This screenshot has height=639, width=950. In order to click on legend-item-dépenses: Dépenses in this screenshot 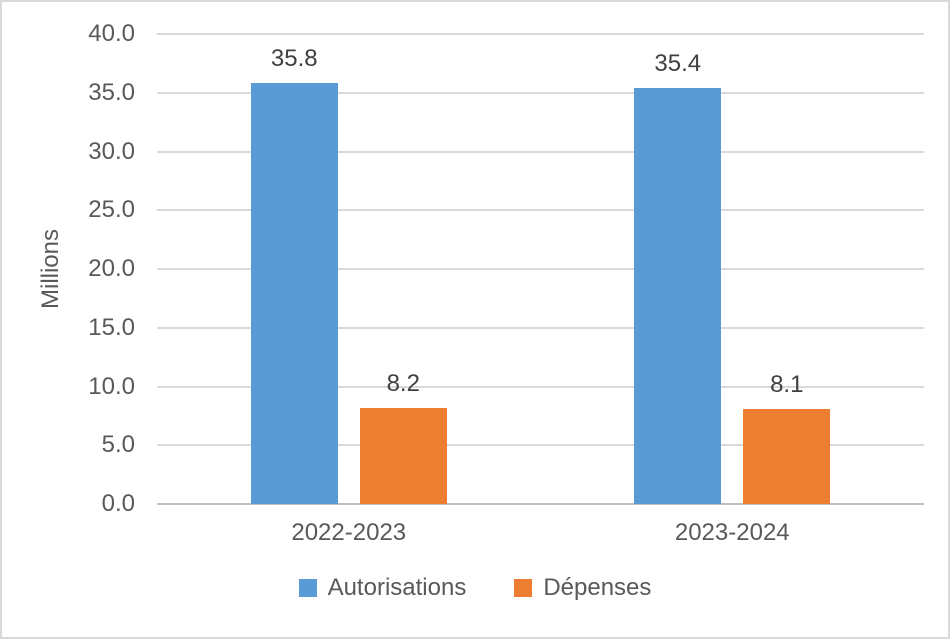, I will do `click(582, 588)`.